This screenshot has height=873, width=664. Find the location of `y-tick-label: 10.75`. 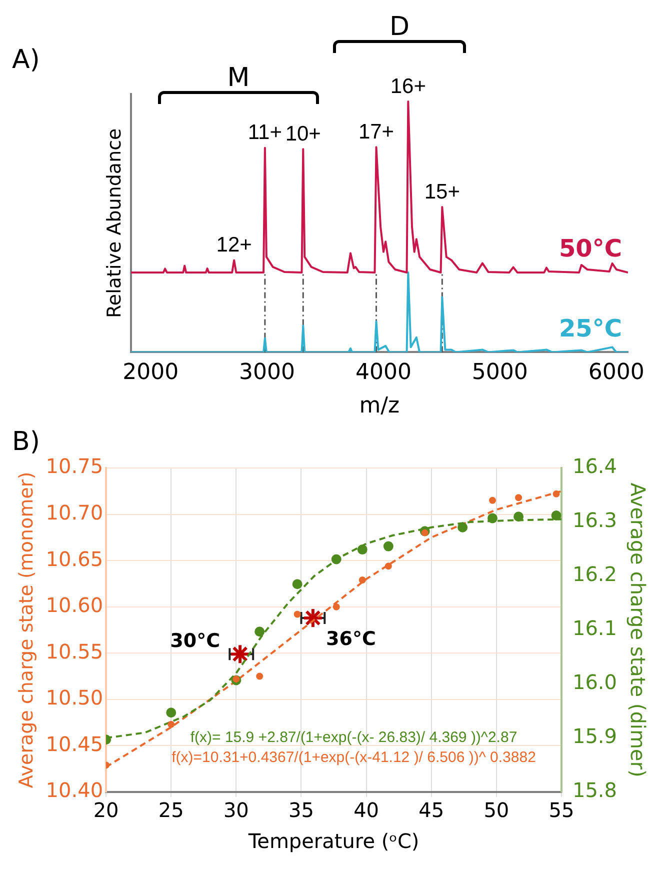

y-tick-label: 10.75 is located at coordinates (75, 466).